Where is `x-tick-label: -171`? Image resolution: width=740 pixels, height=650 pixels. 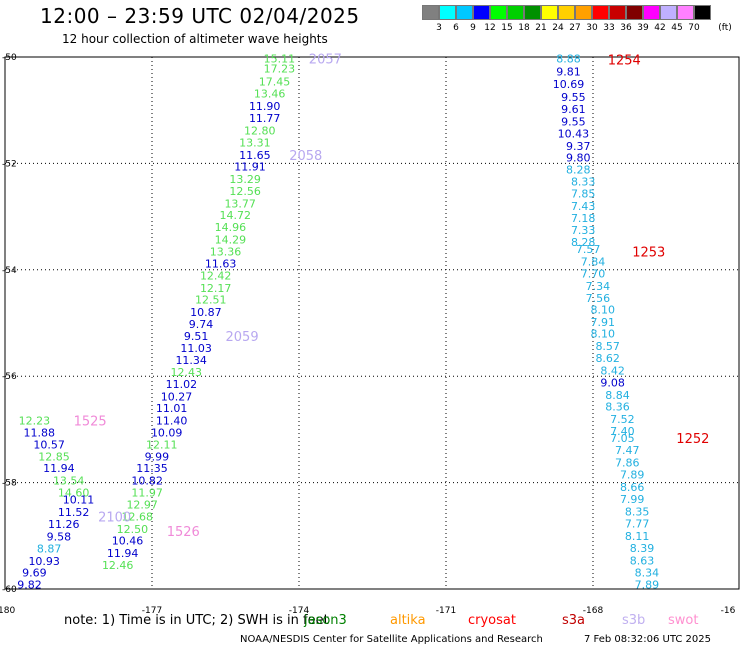
x-tick-label: -171 is located at coordinates (446, 611).